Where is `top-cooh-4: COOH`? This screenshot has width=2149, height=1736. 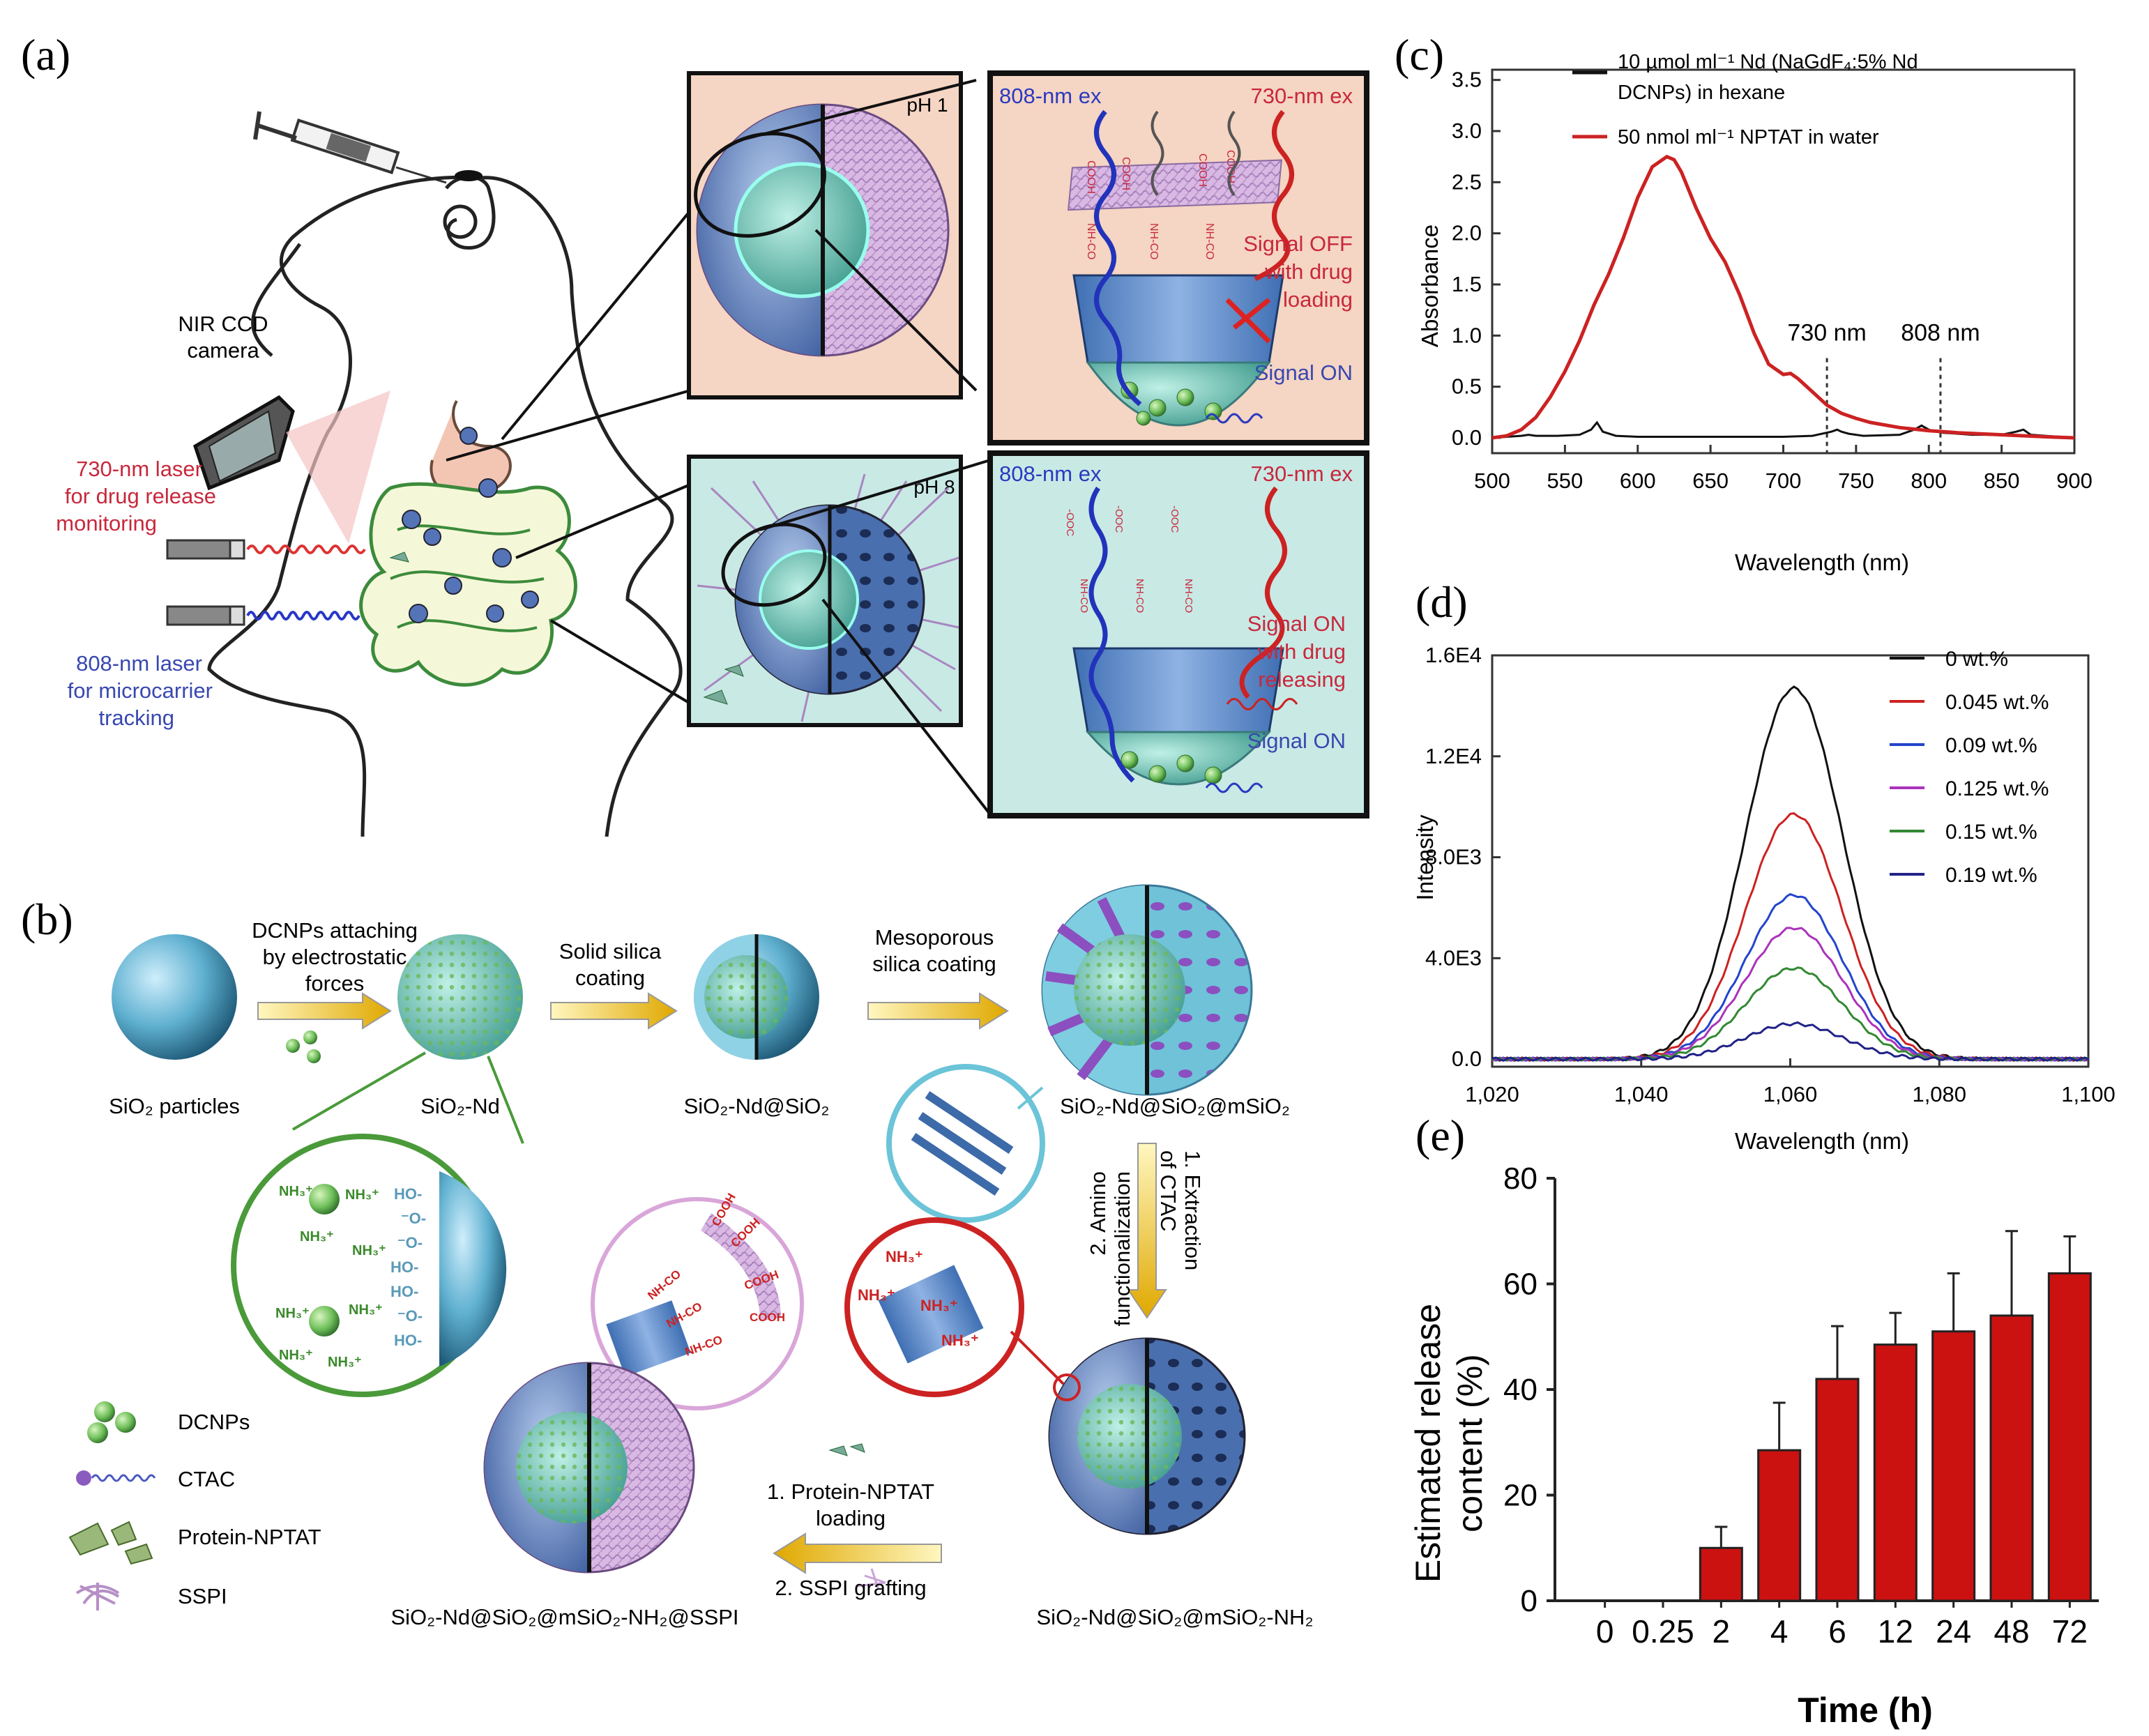
top-cooh-4: COOH is located at coordinates (1230, 167).